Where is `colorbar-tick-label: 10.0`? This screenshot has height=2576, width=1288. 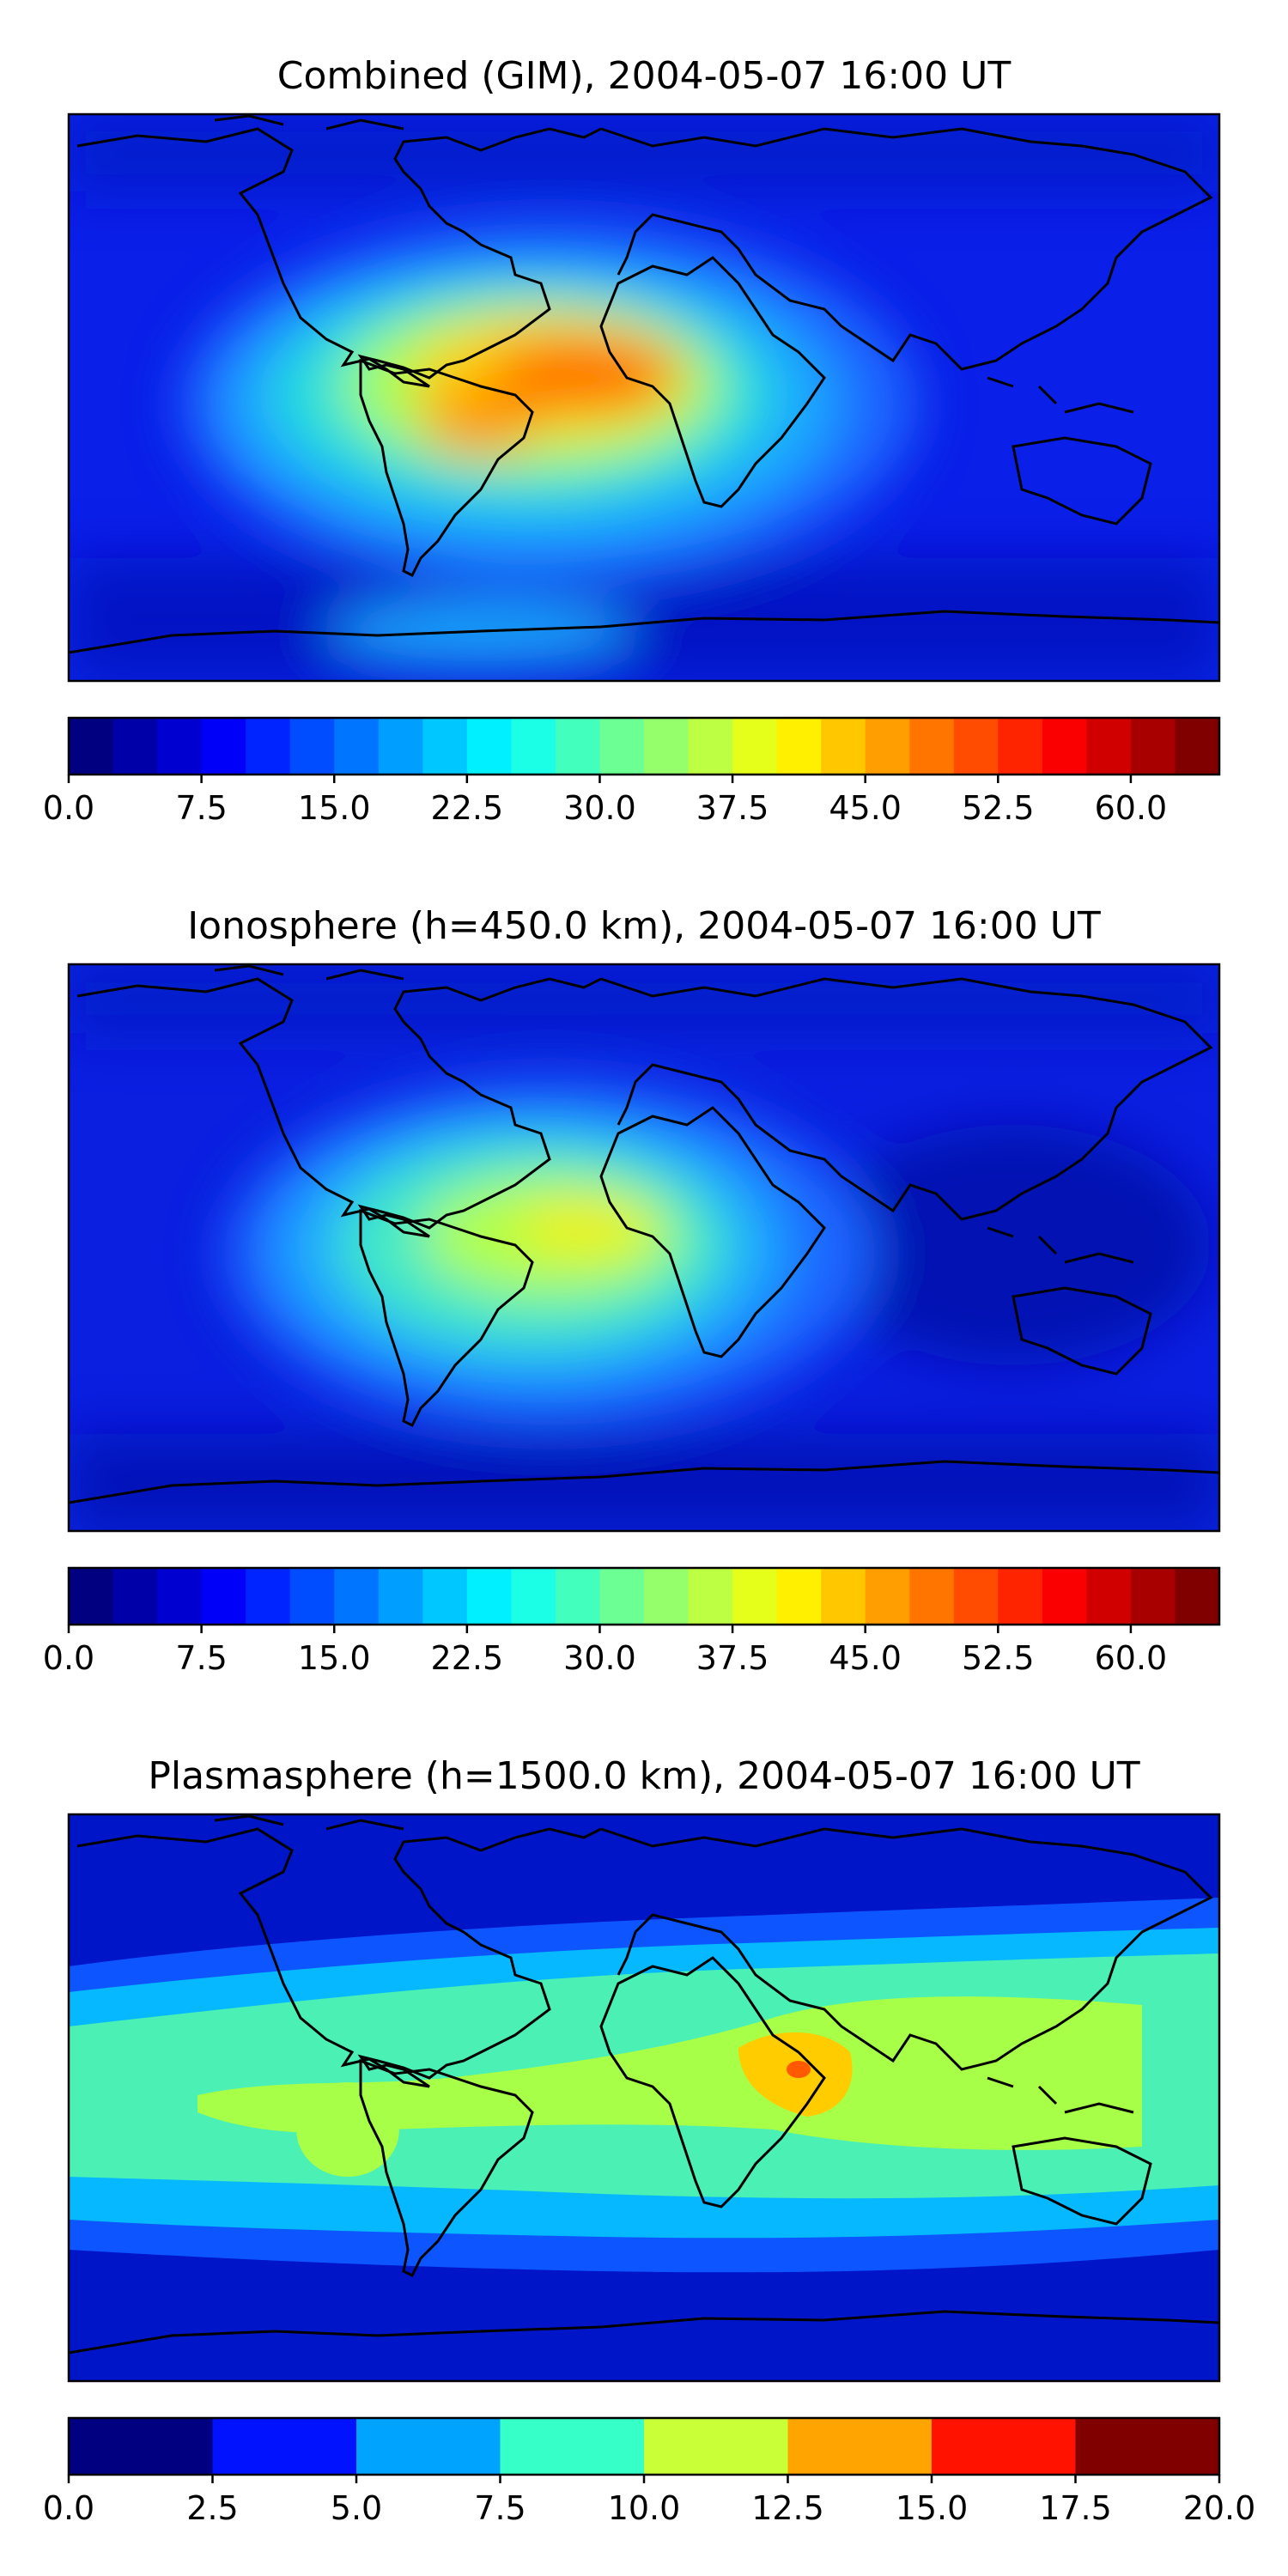 colorbar-tick-label: 10.0 is located at coordinates (644, 2508).